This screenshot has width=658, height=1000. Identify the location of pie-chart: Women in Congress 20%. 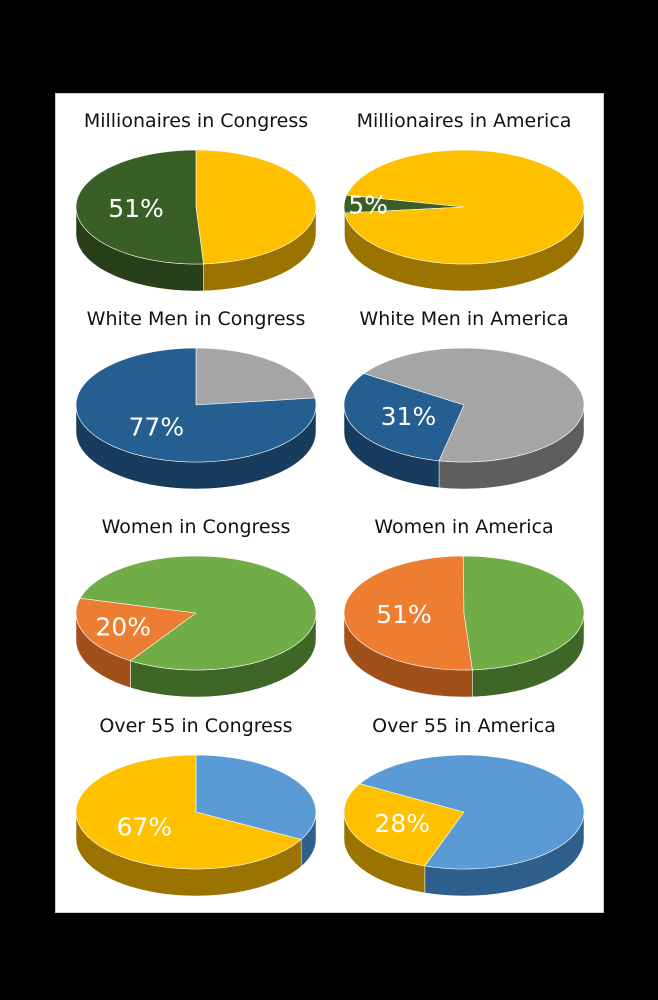
(196, 607).